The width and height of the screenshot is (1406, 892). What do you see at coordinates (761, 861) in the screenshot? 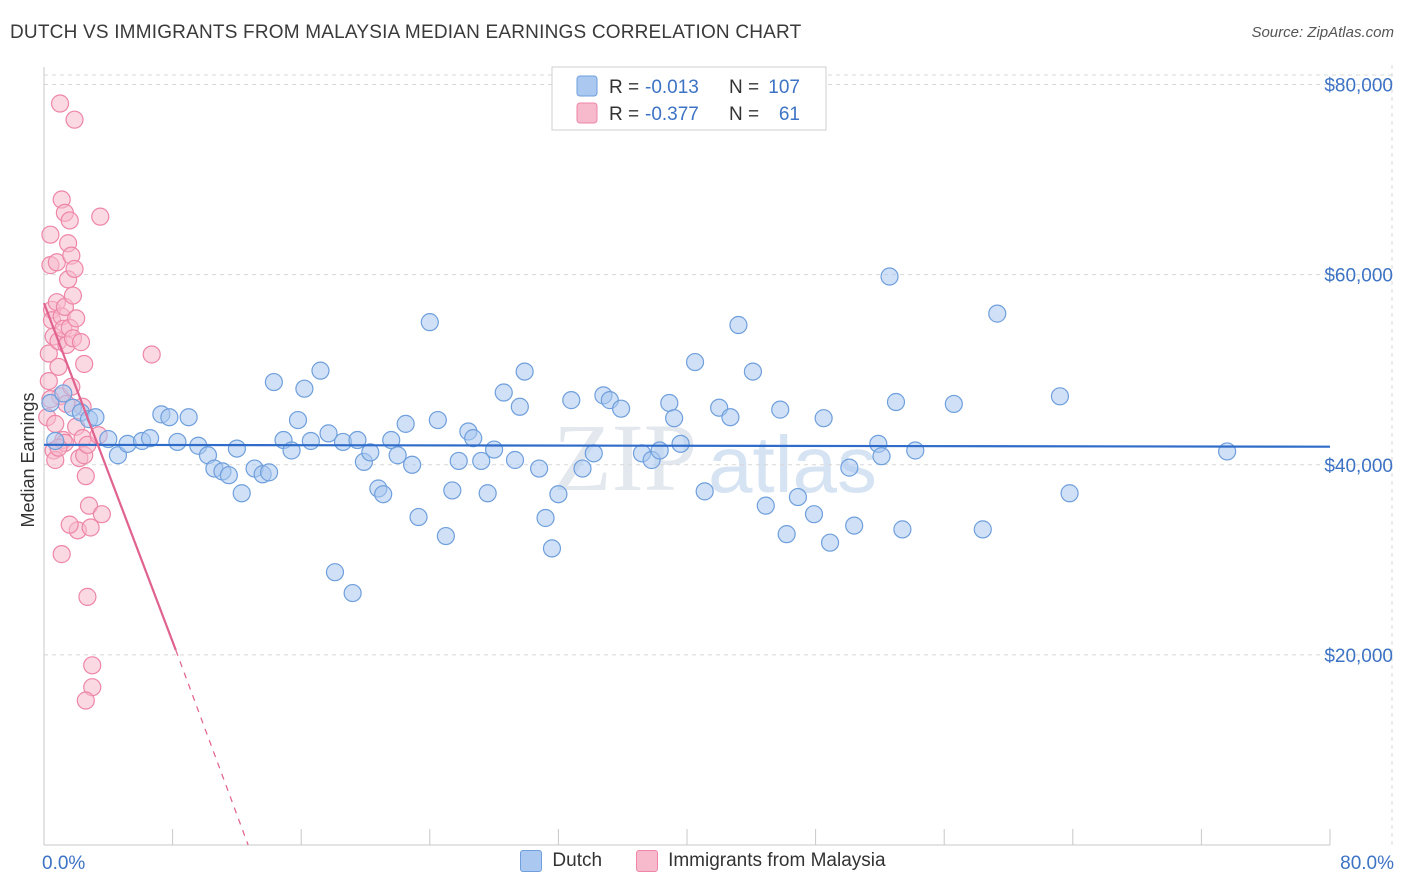
I see `legend-item-malaysia: Immigrants from Malaysia` at bounding box center [761, 861].